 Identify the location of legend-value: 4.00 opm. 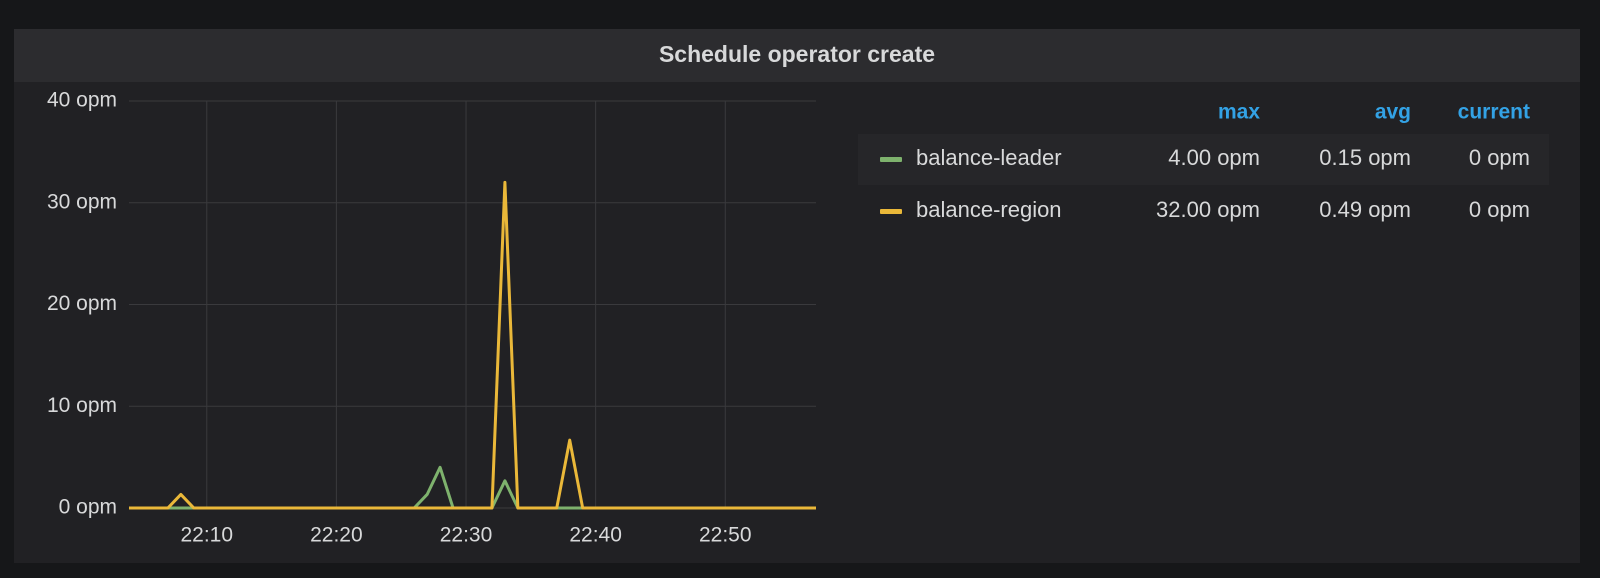
(1214, 157).